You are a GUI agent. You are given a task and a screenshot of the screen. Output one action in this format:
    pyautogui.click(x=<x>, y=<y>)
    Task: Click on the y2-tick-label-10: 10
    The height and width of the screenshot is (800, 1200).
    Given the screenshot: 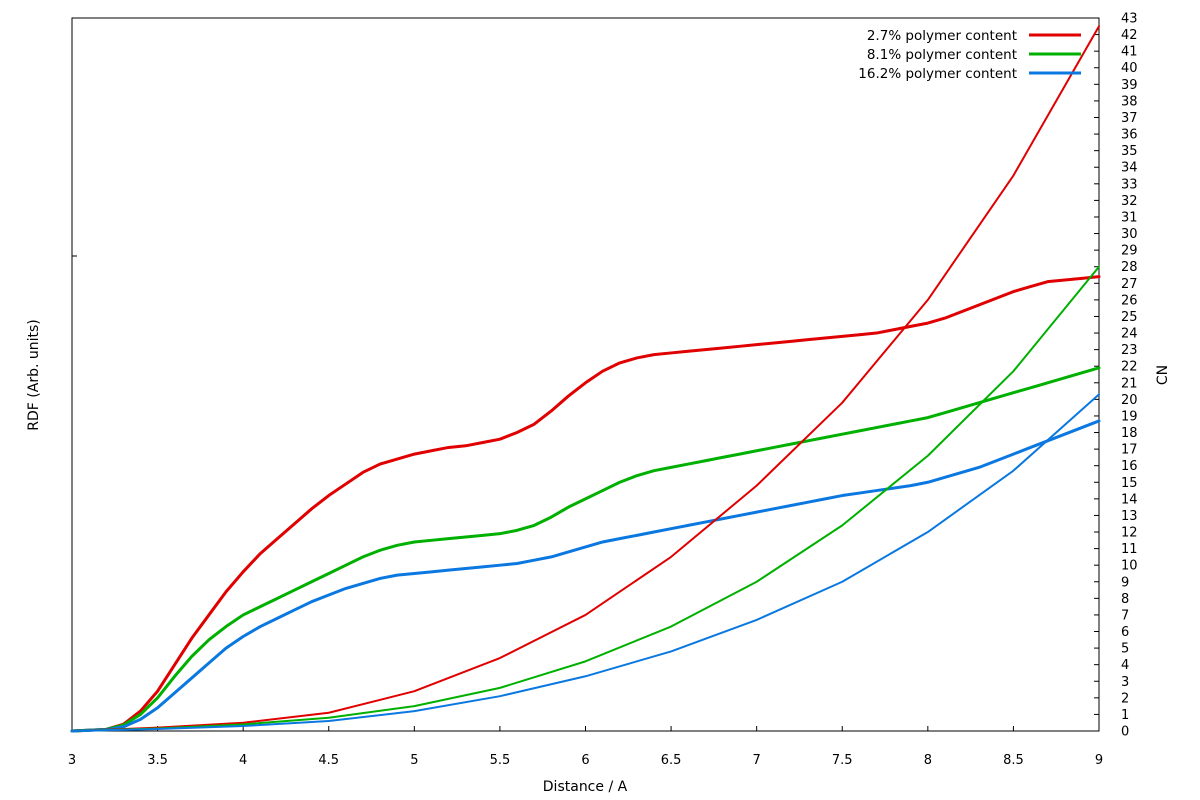 What is the action you would take?
    pyautogui.click(x=1129, y=566)
    